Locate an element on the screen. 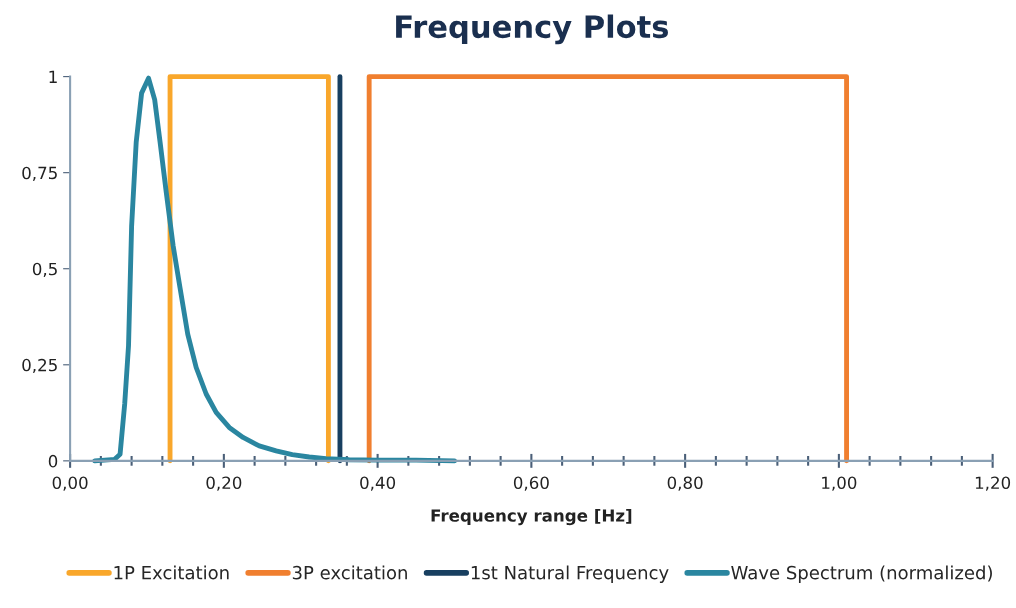 This screenshot has height=608, width=1016. x-tick-label: 0,40 is located at coordinates (378, 483).